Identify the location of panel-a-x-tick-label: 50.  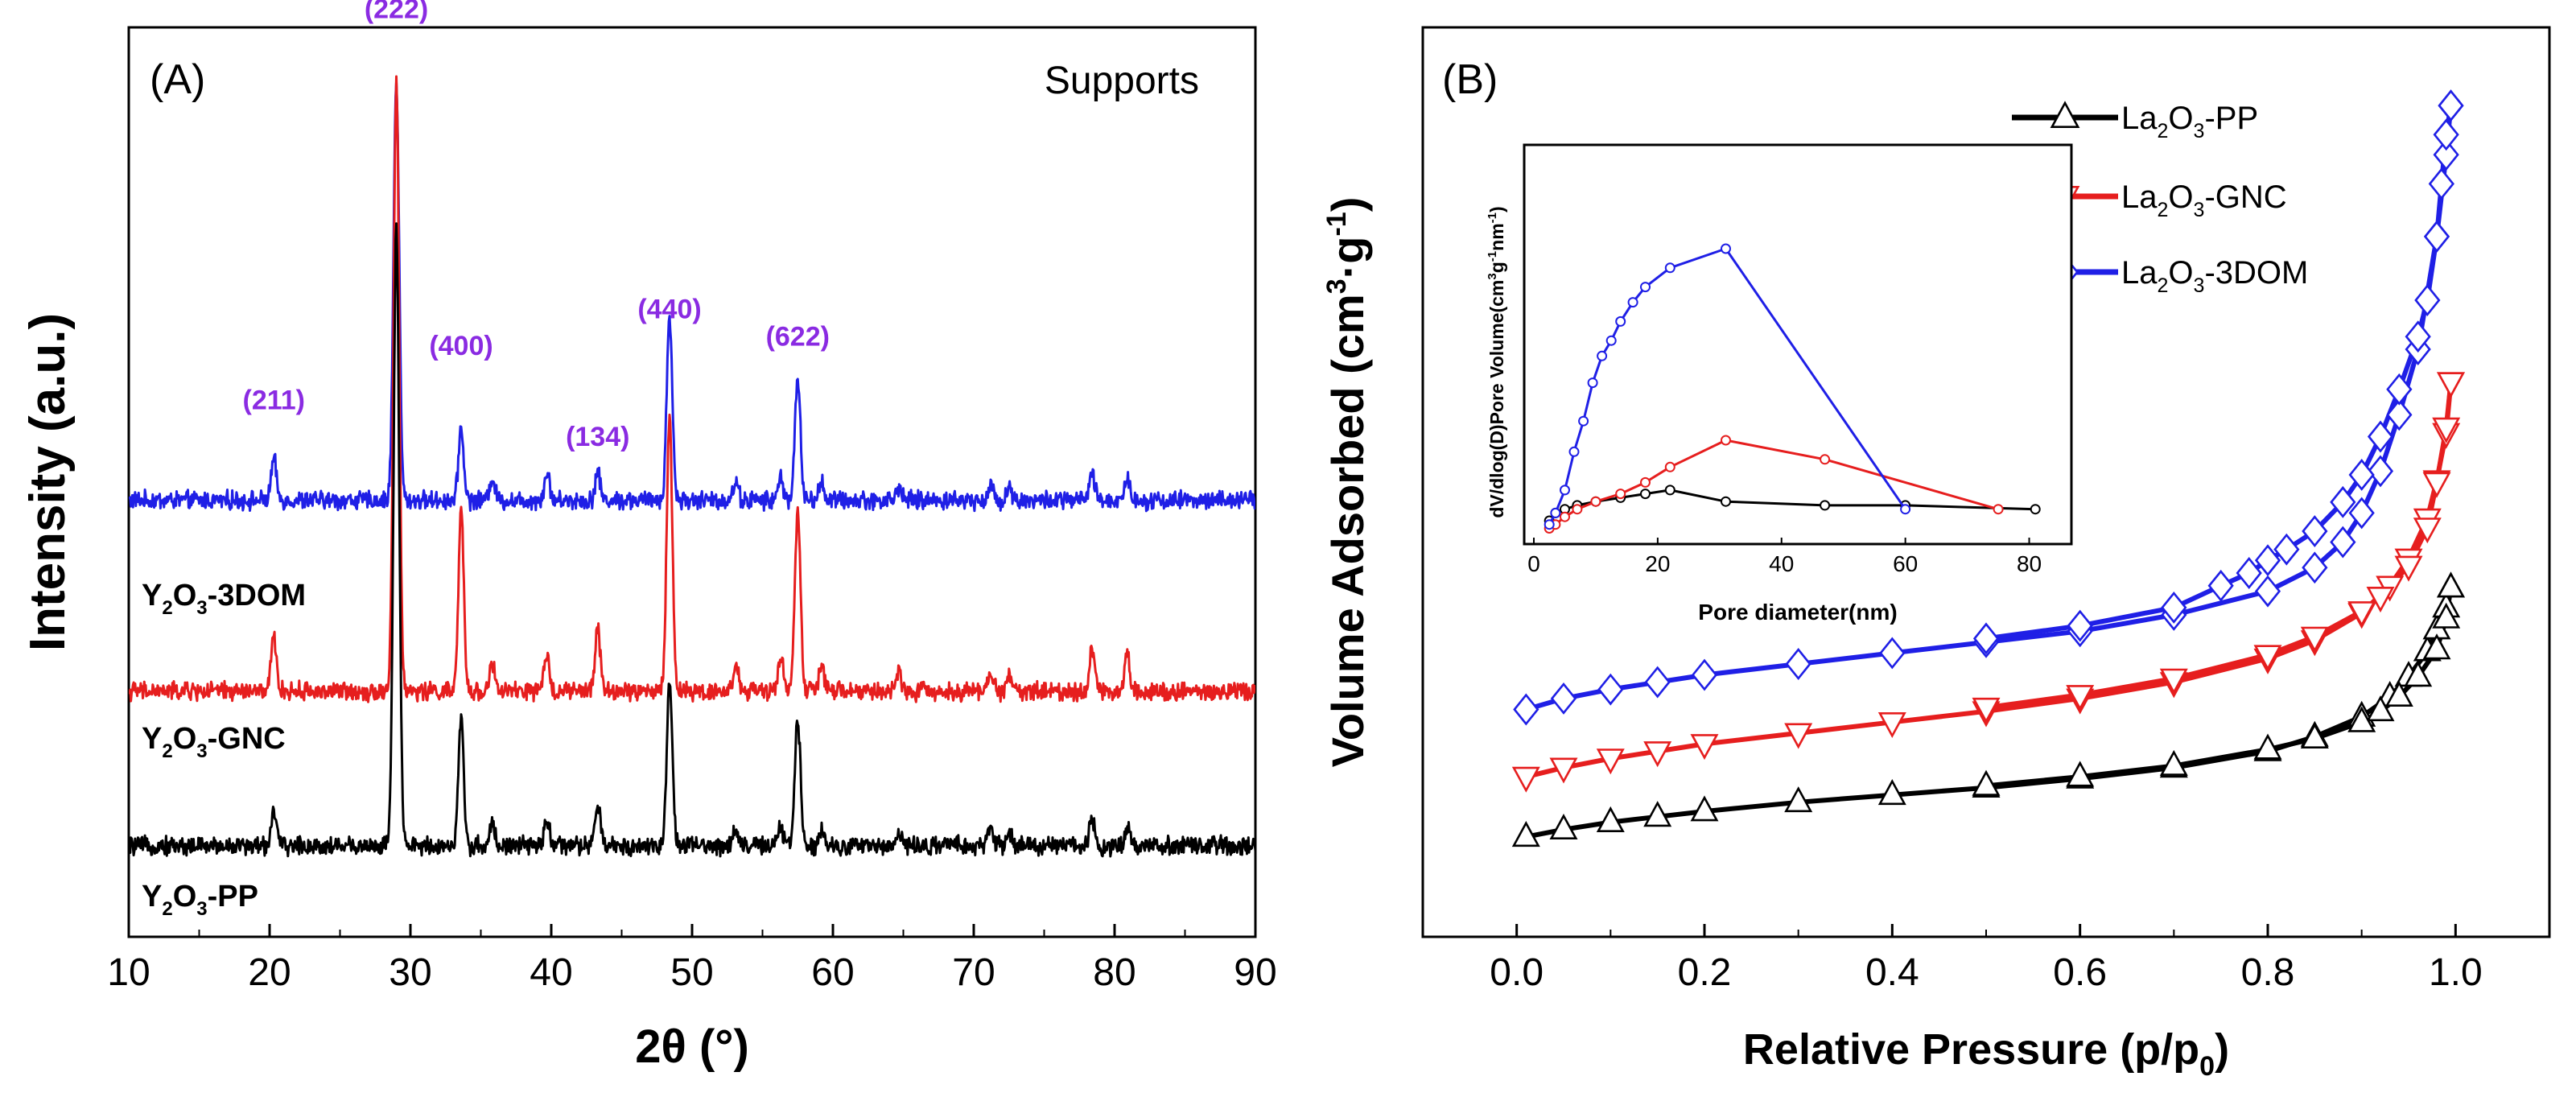
(691, 972).